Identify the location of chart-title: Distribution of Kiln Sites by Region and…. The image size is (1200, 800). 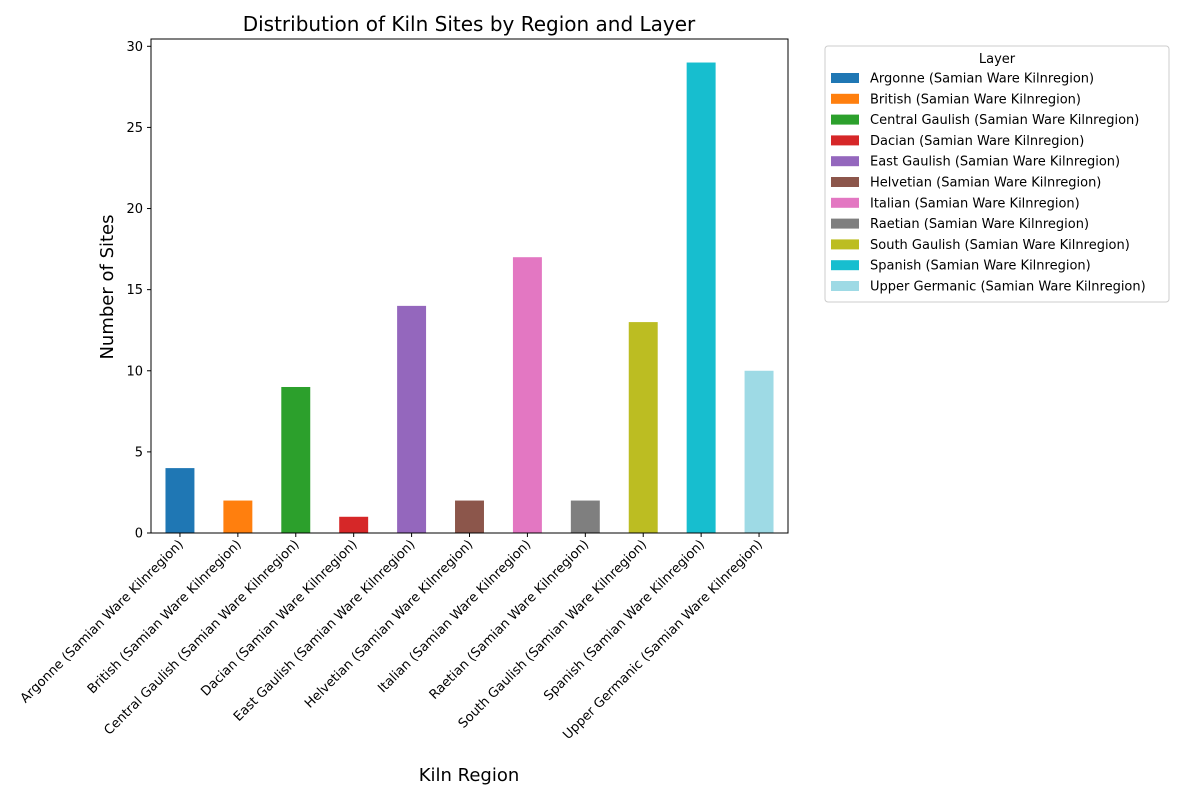
(469, 24).